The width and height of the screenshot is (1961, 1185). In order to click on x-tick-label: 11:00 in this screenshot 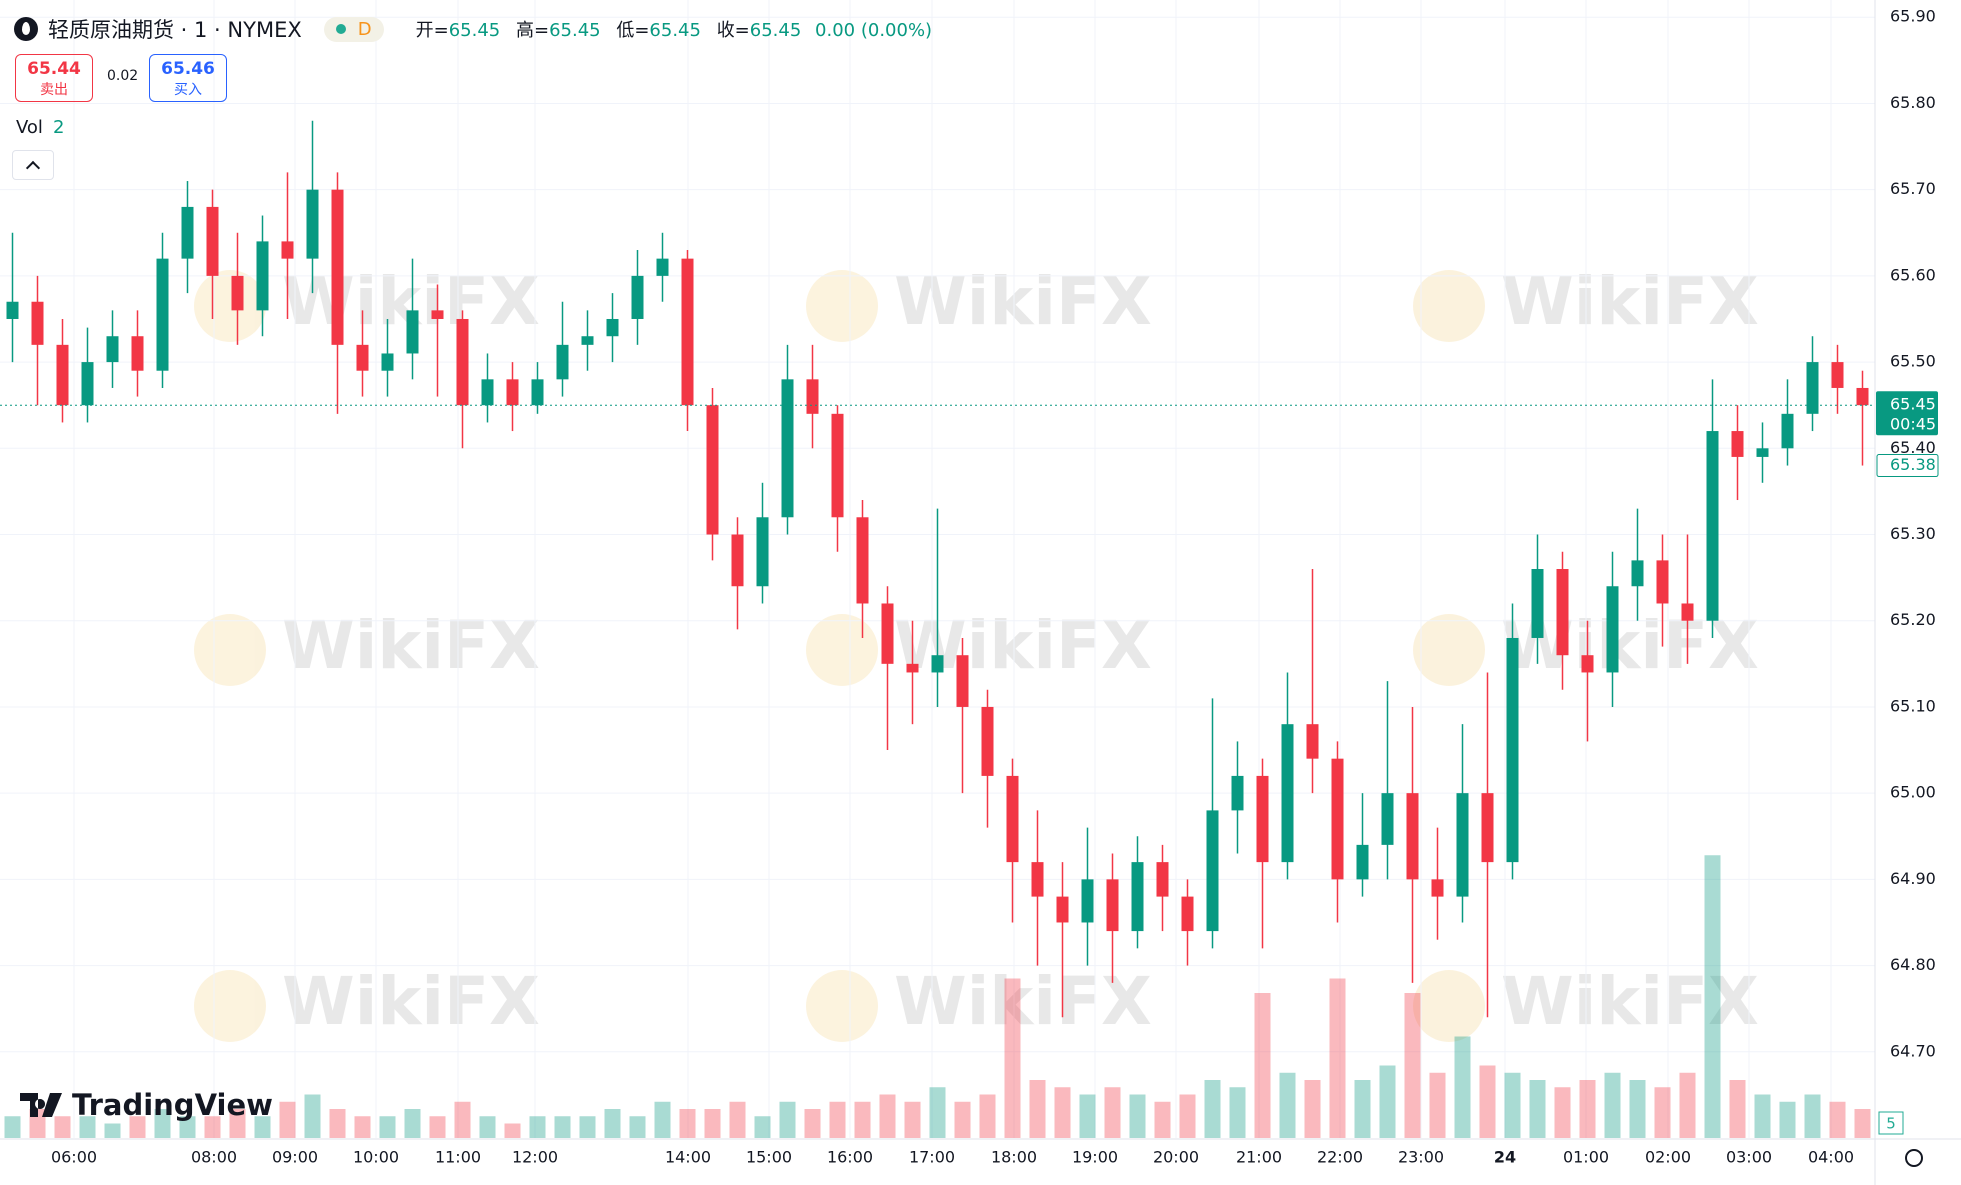, I will do `click(458, 1157)`.